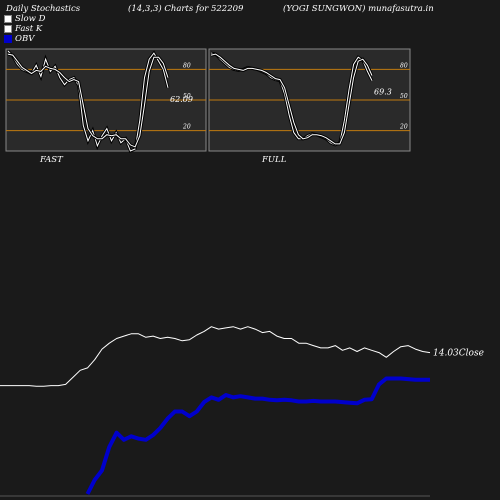  I want to click on close-line, so click(215, 356).